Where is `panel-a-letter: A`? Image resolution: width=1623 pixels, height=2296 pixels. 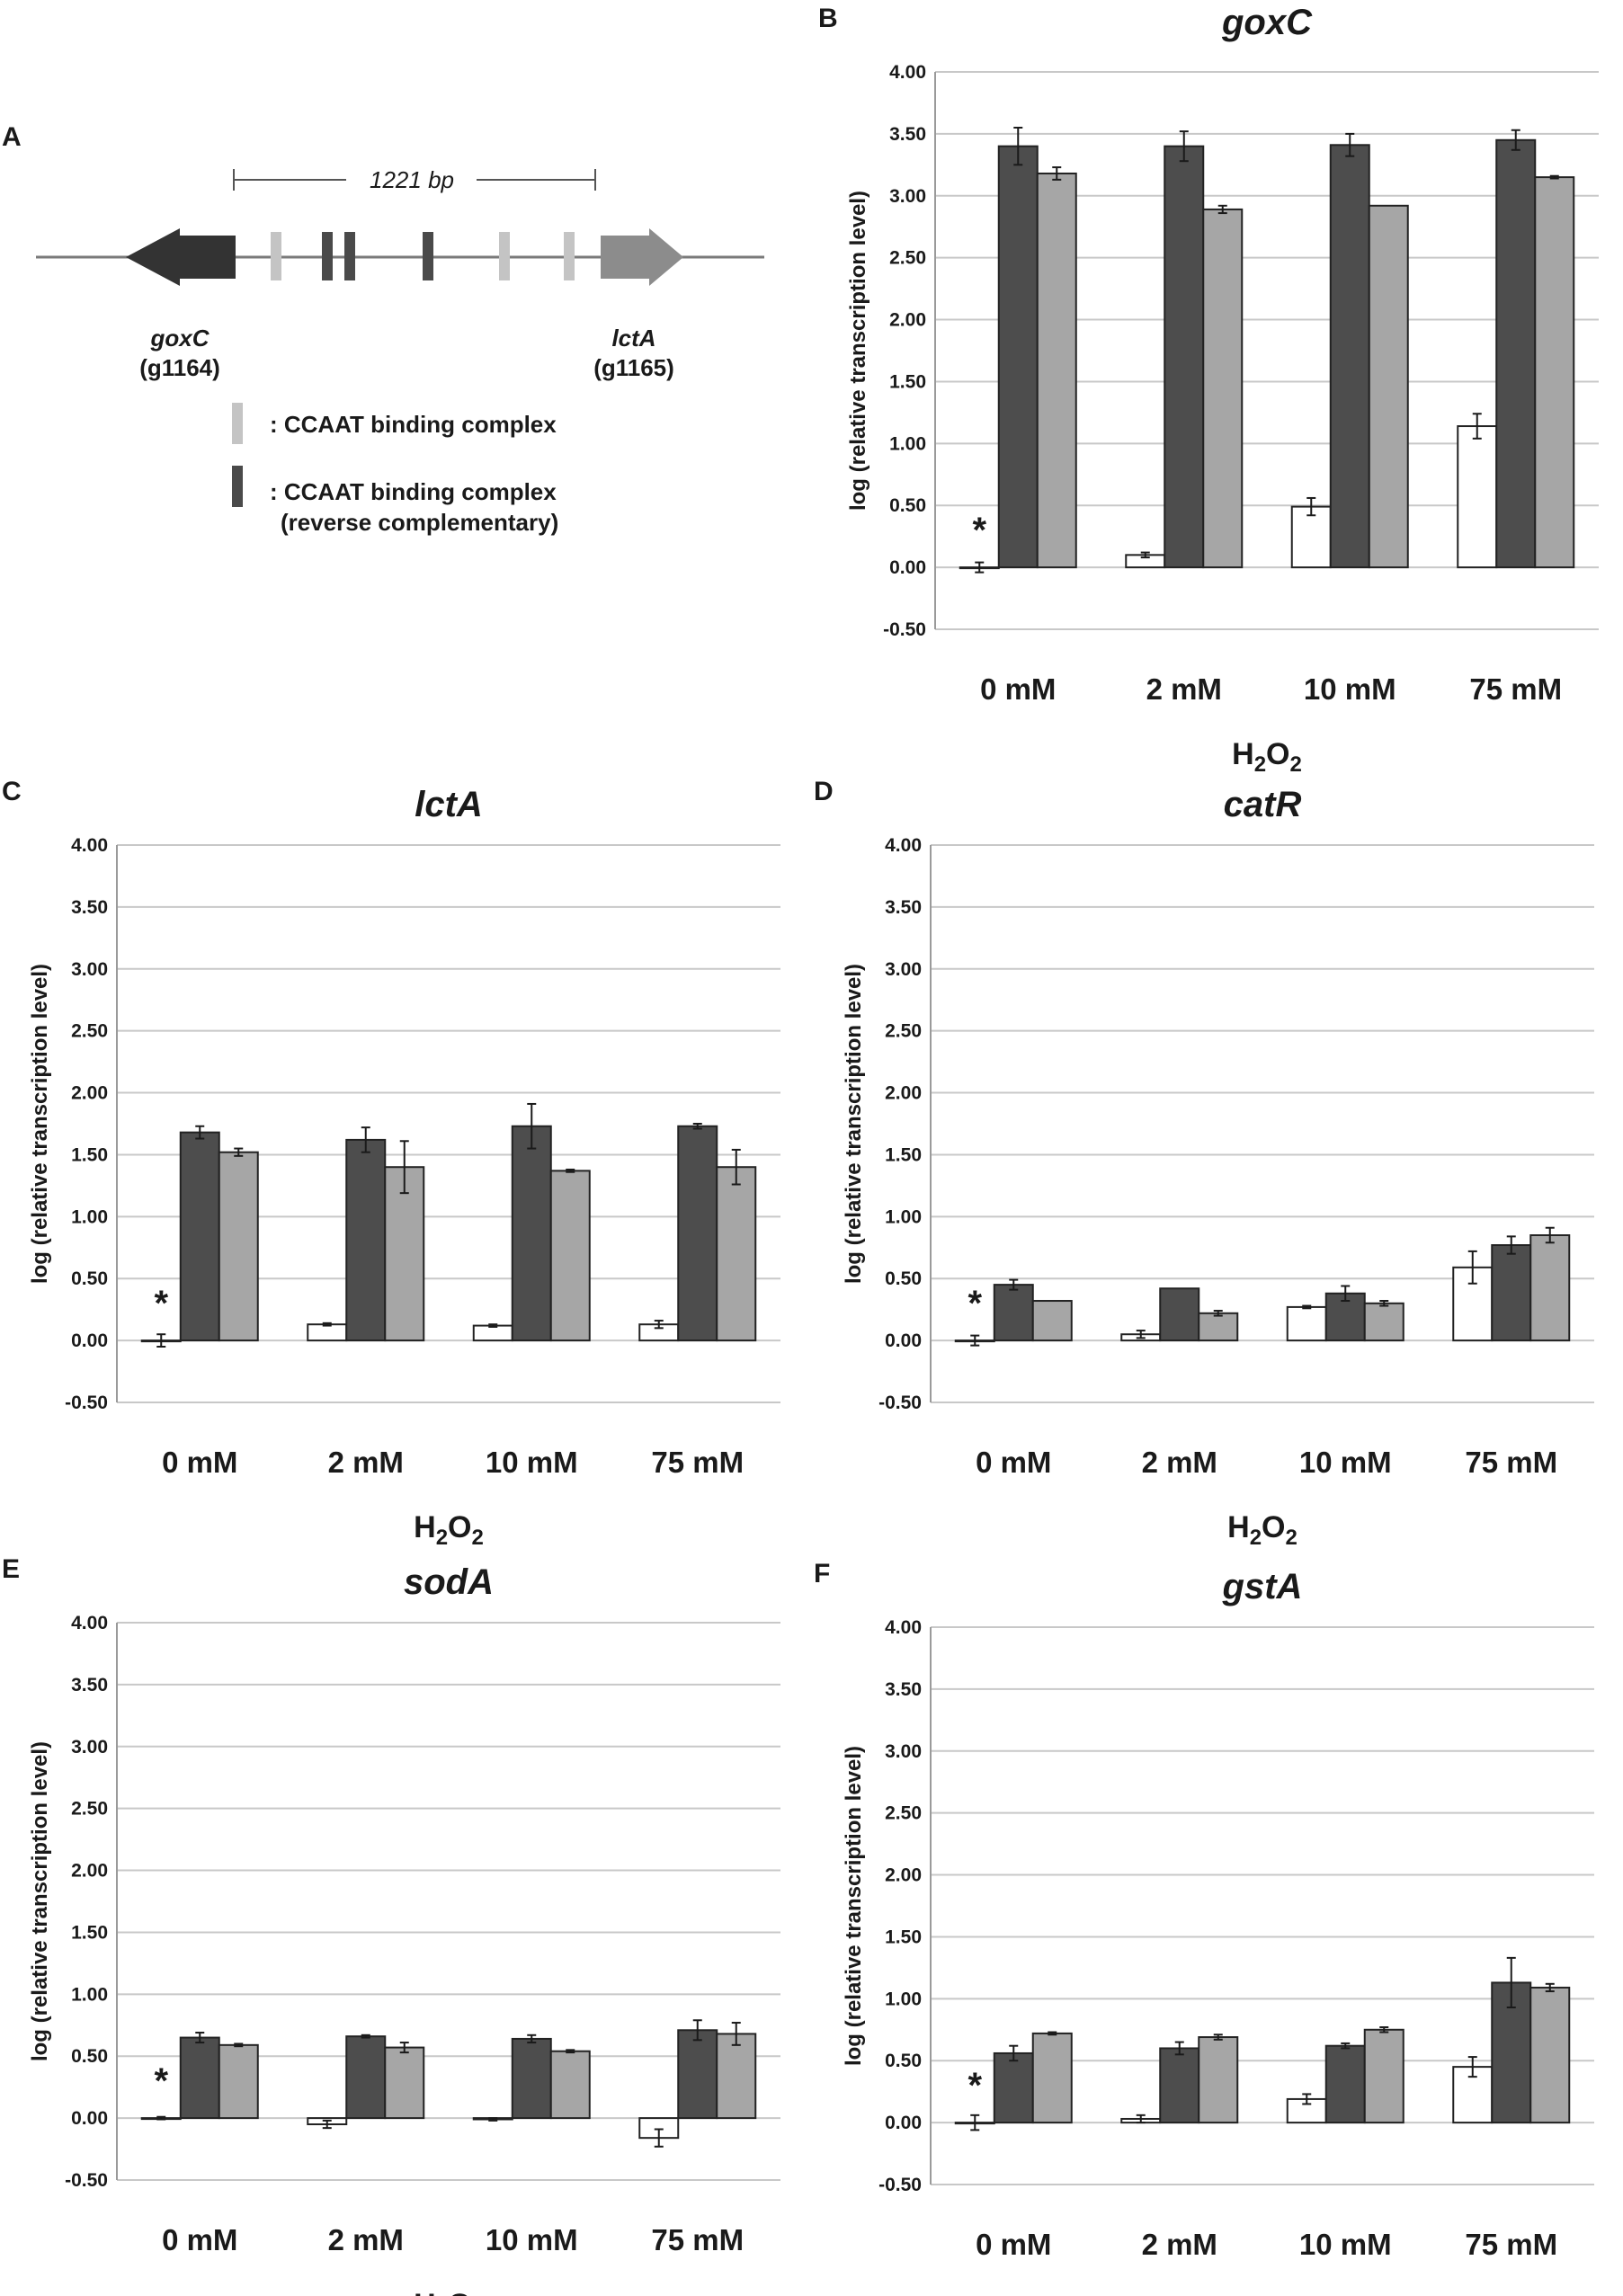 panel-a-letter: A is located at coordinates (12, 137).